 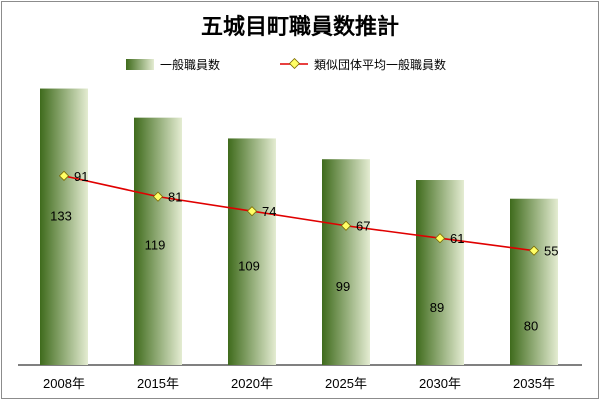 What do you see at coordinates (534, 383) in the screenshot?
I see `x-tick-label-5: 2035年` at bounding box center [534, 383].